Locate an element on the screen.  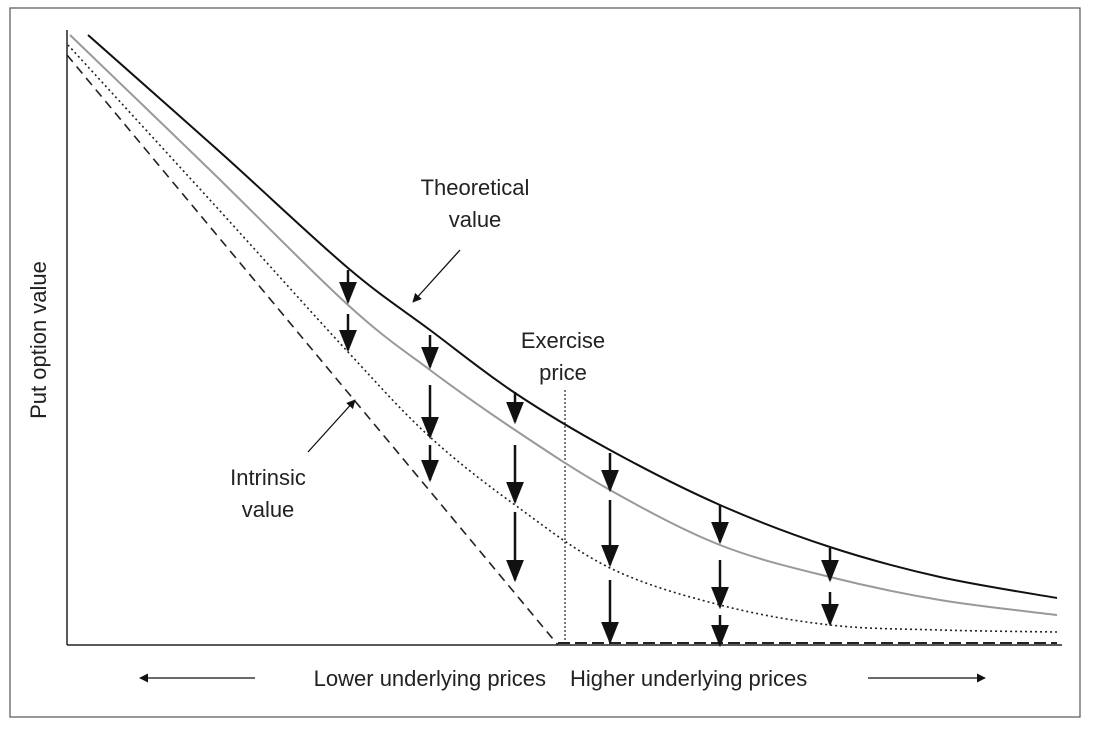
x-right-label: Higher underlying prices is located at coordinates (688, 678).